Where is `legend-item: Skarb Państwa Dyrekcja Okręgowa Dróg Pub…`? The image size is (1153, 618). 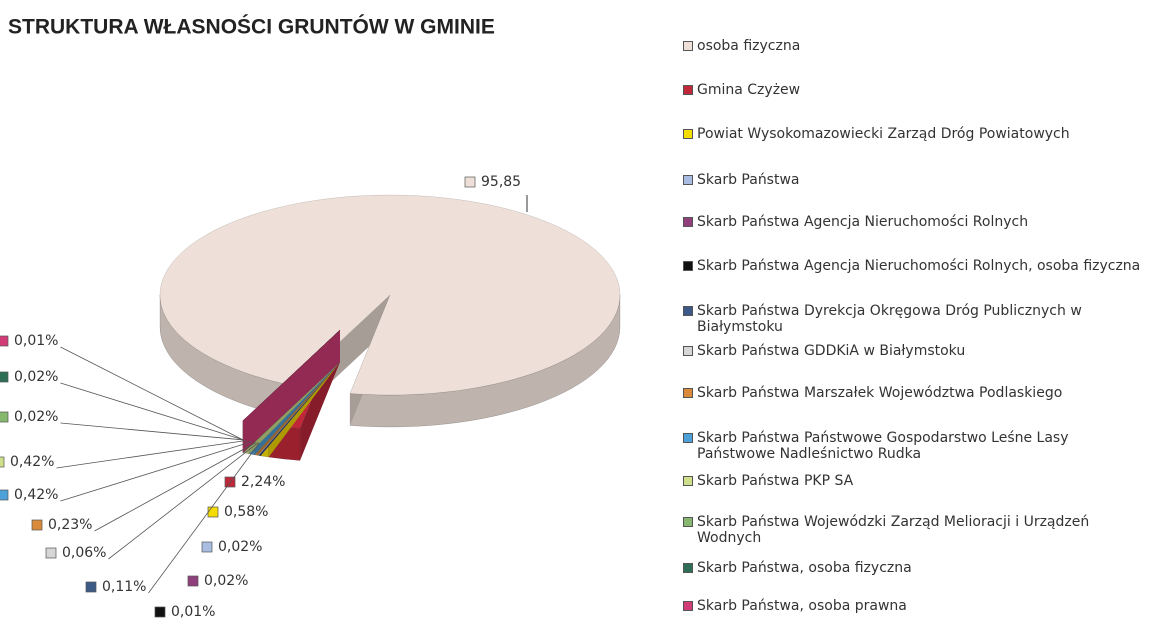 legend-item: Skarb Państwa Dyrekcja Okręgowa Dróg Pub… is located at coordinates (916, 319).